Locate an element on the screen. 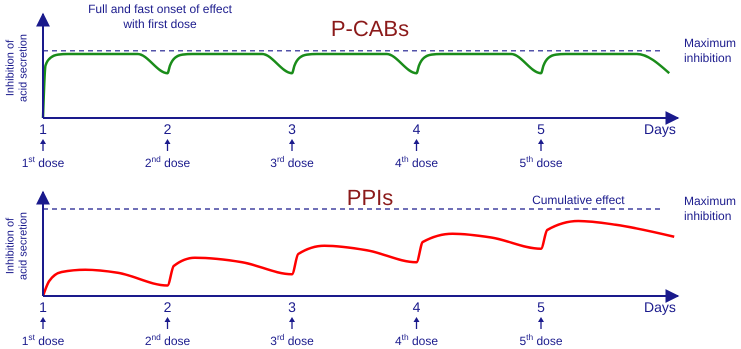  chart-title: PPIs is located at coordinates (370, 197).